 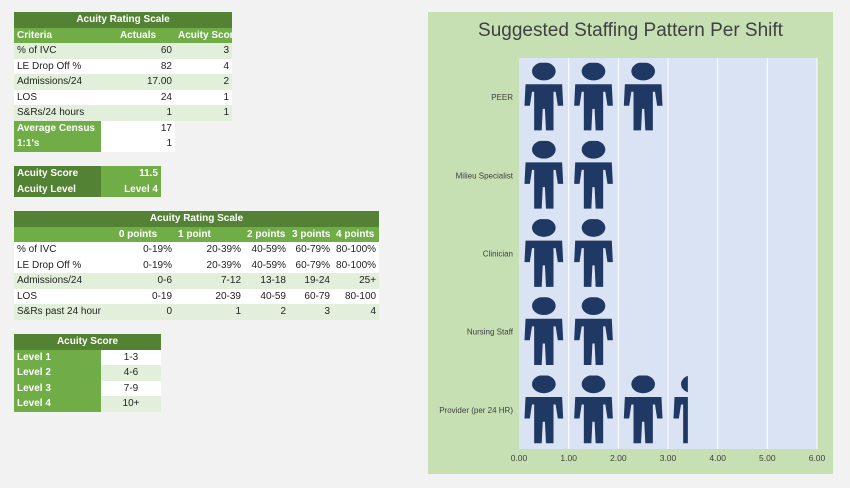 I want to click on header-1-point: 1 point, so click(x=194, y=234).